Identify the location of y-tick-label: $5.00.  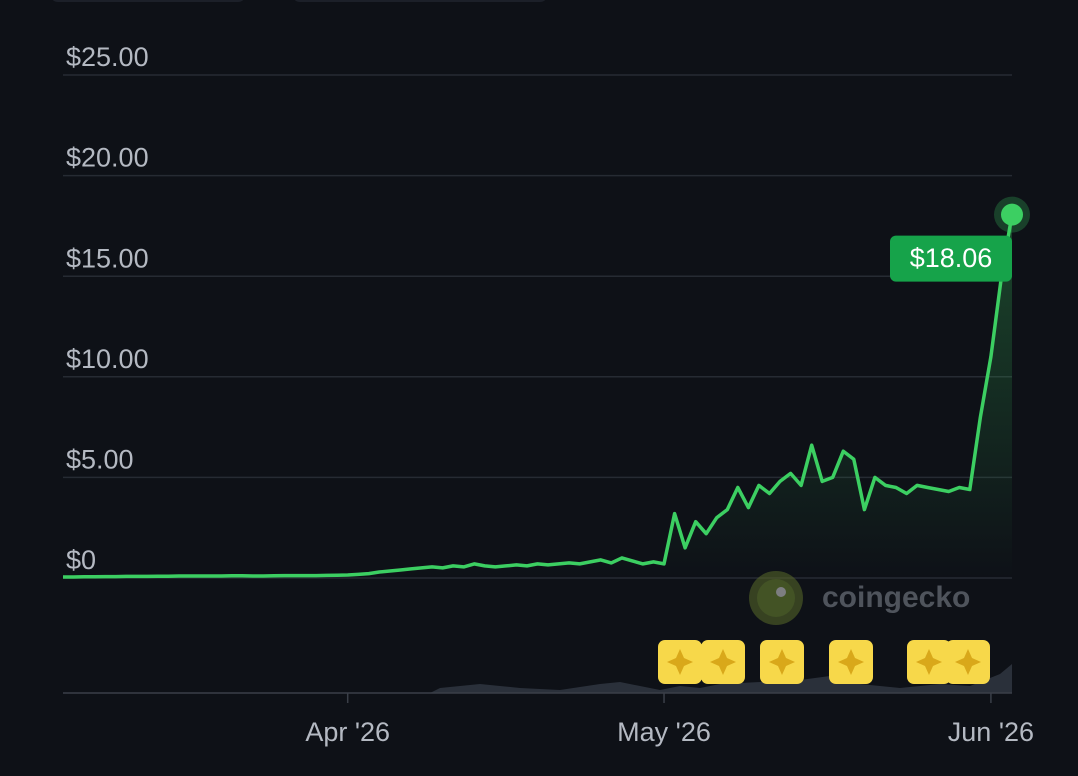
(100, 460).